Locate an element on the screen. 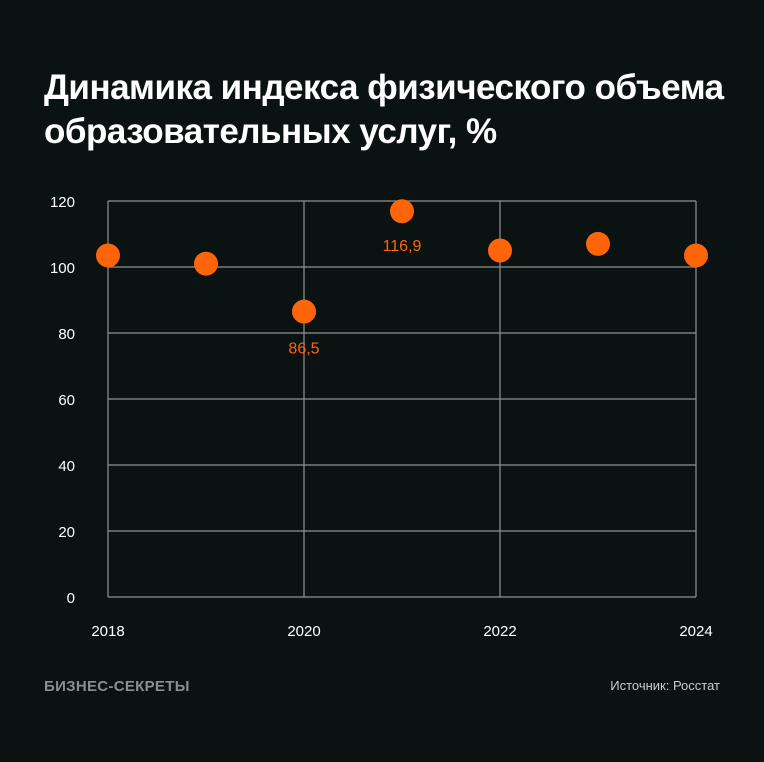 This screenshot has width=764, height=762. y-tick-label: 60 is located at coordinates (66, 400).